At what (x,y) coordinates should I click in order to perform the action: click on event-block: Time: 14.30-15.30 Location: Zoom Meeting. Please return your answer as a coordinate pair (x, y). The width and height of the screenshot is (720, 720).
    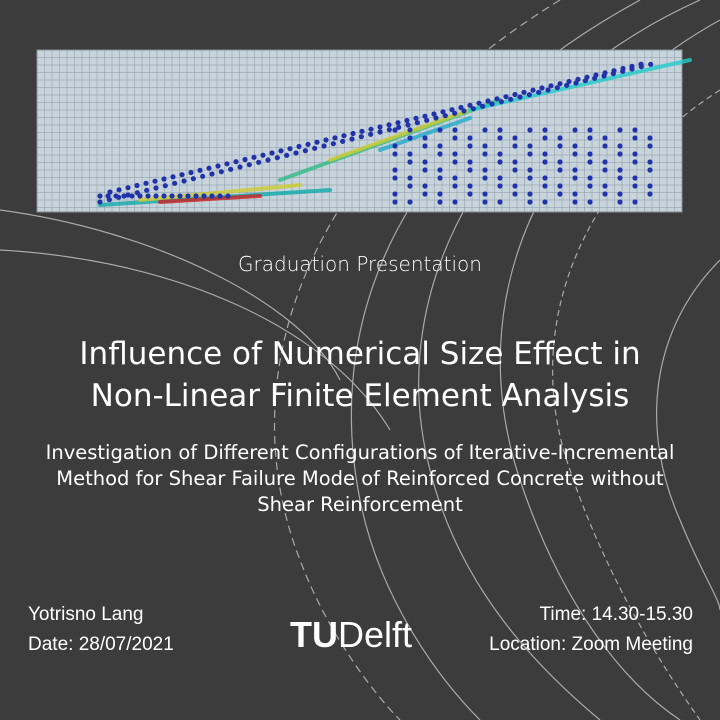
    Looking at the image, I should click on (591, 630).